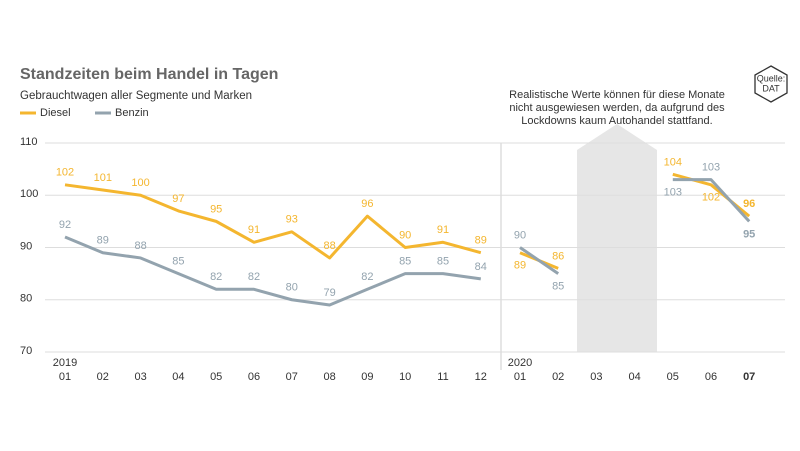 The height and width of the screenshot is (451, 800). What do you see at coordinates (26, 246) in the screenshot?
I see `y-tick-label: 90` at bounding box center [26, 246].